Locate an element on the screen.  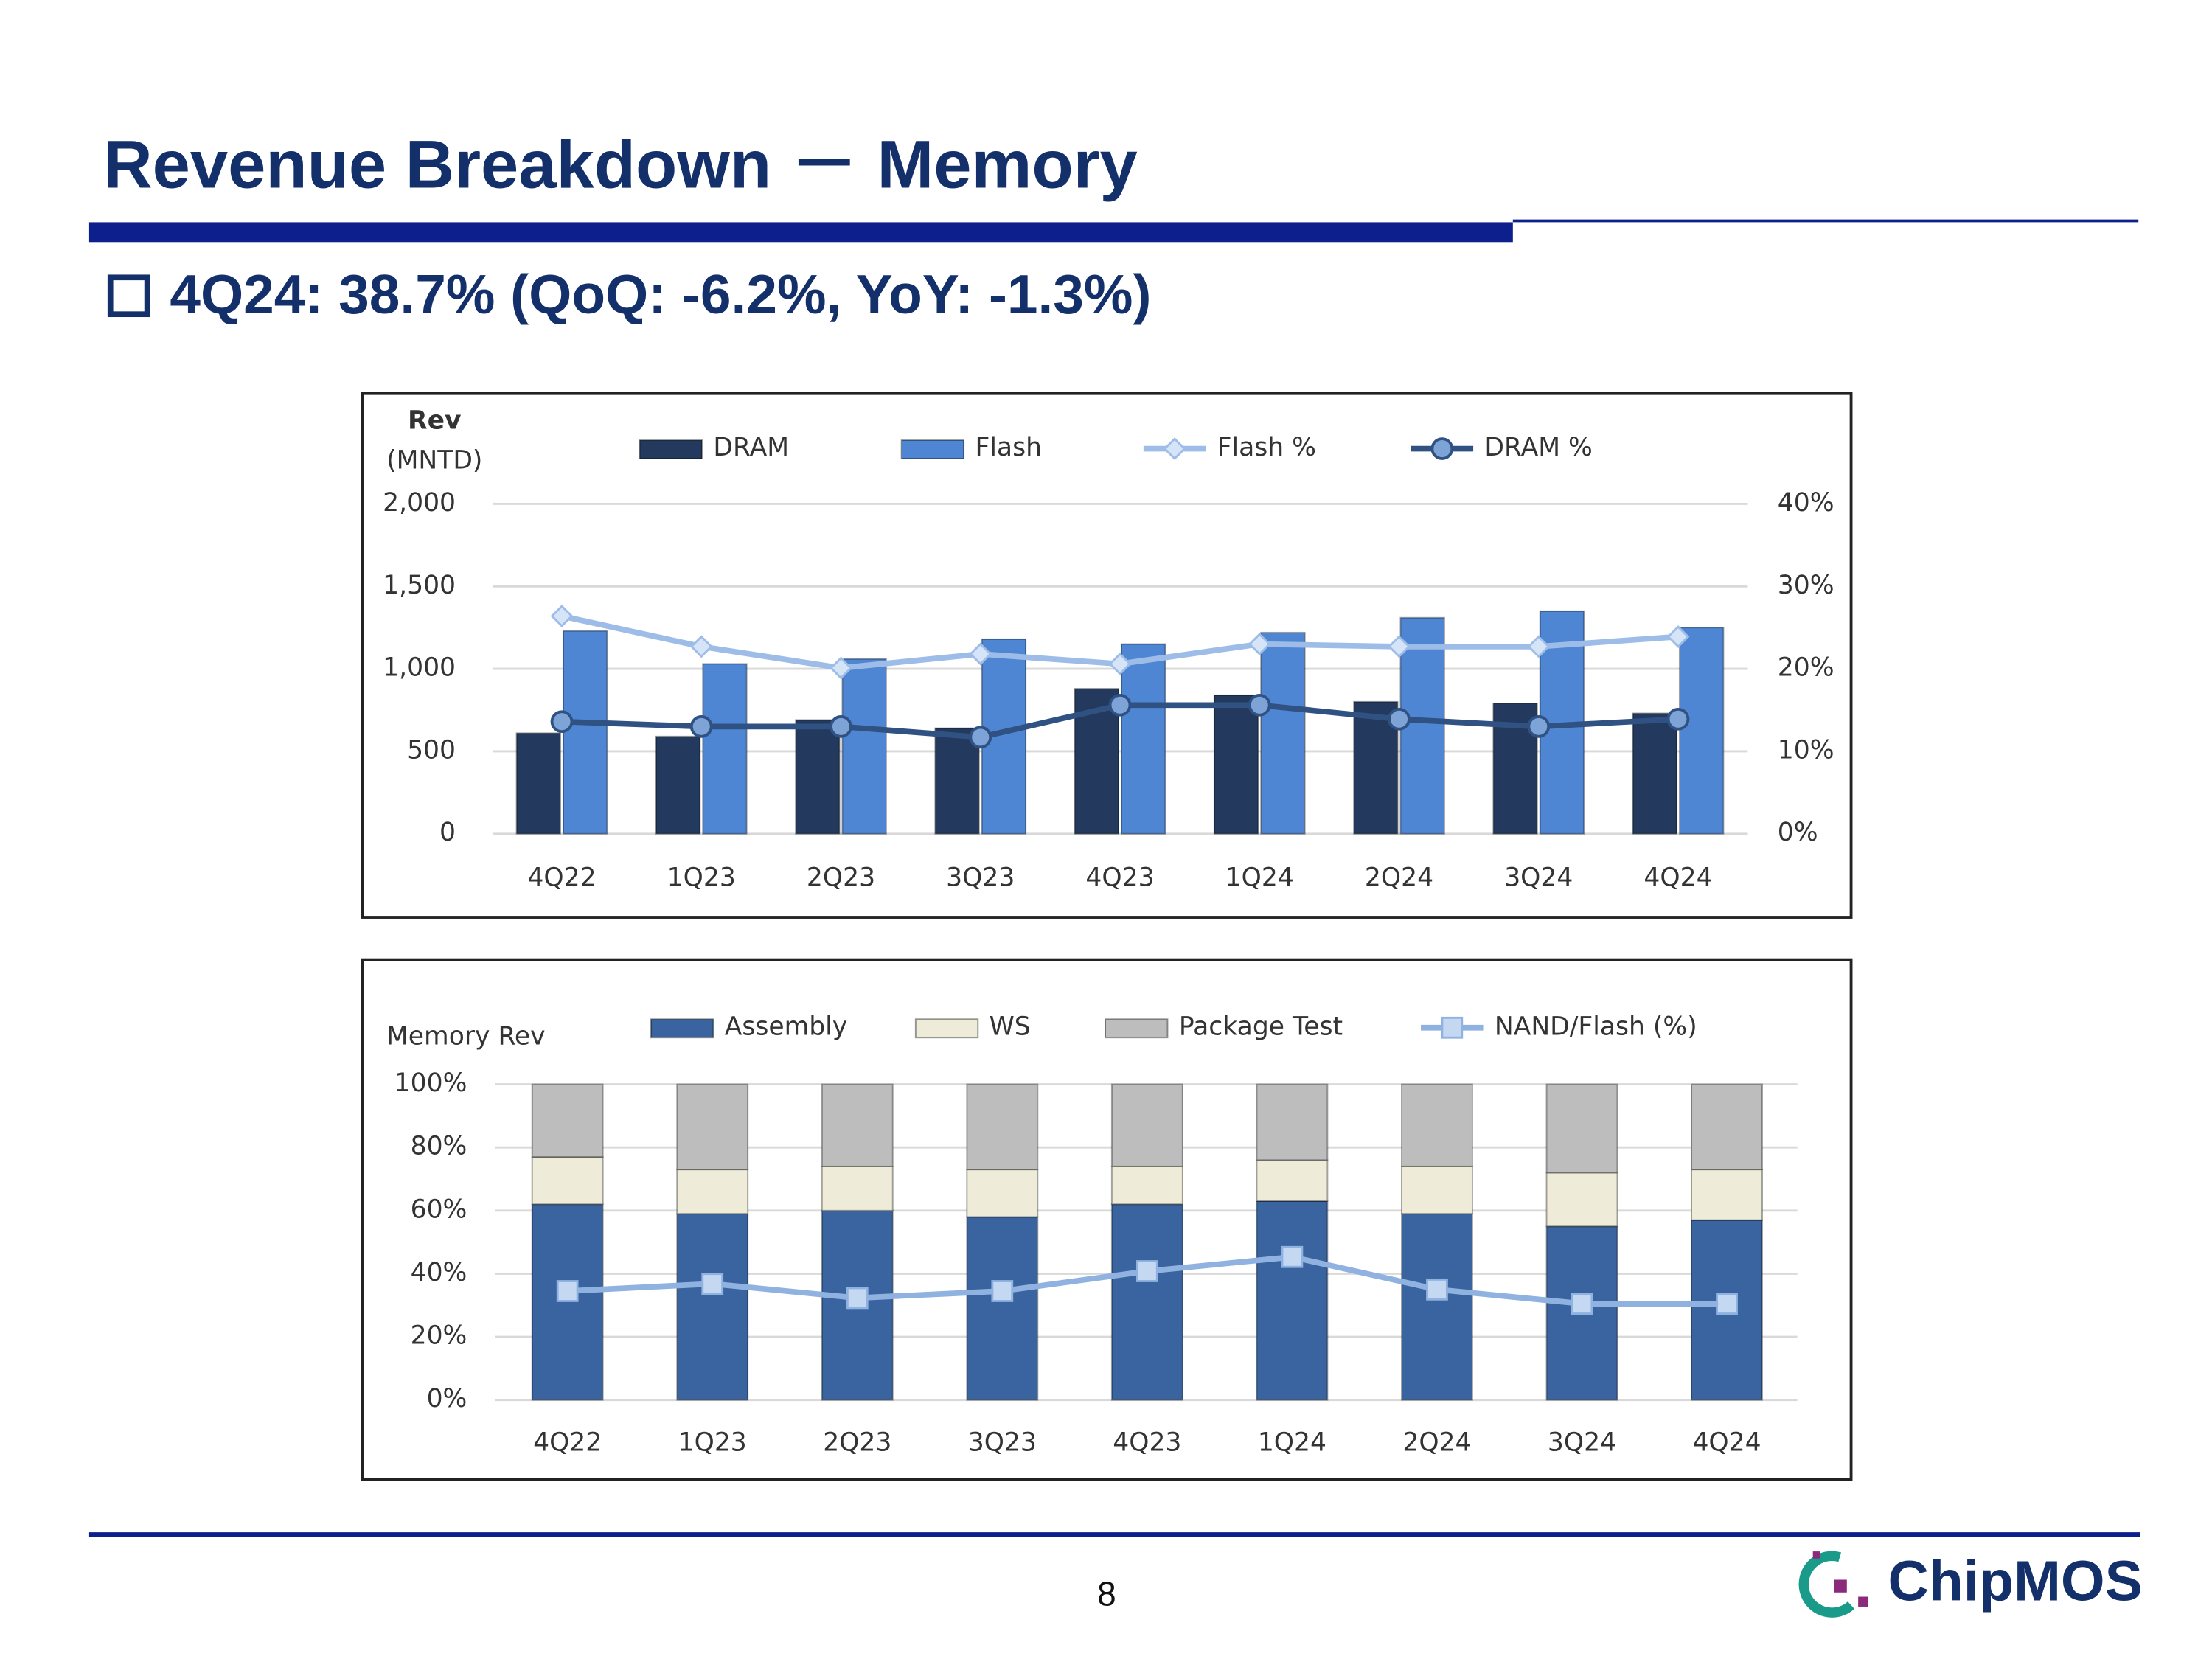
y2-tick-label: 10% is located at coordinates (1806, 750).